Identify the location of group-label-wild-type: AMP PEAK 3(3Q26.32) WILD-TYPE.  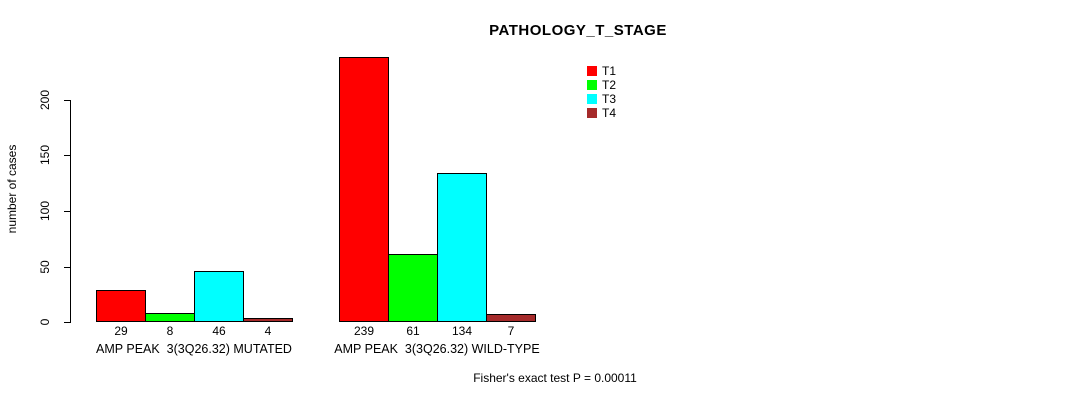
(437, 349).